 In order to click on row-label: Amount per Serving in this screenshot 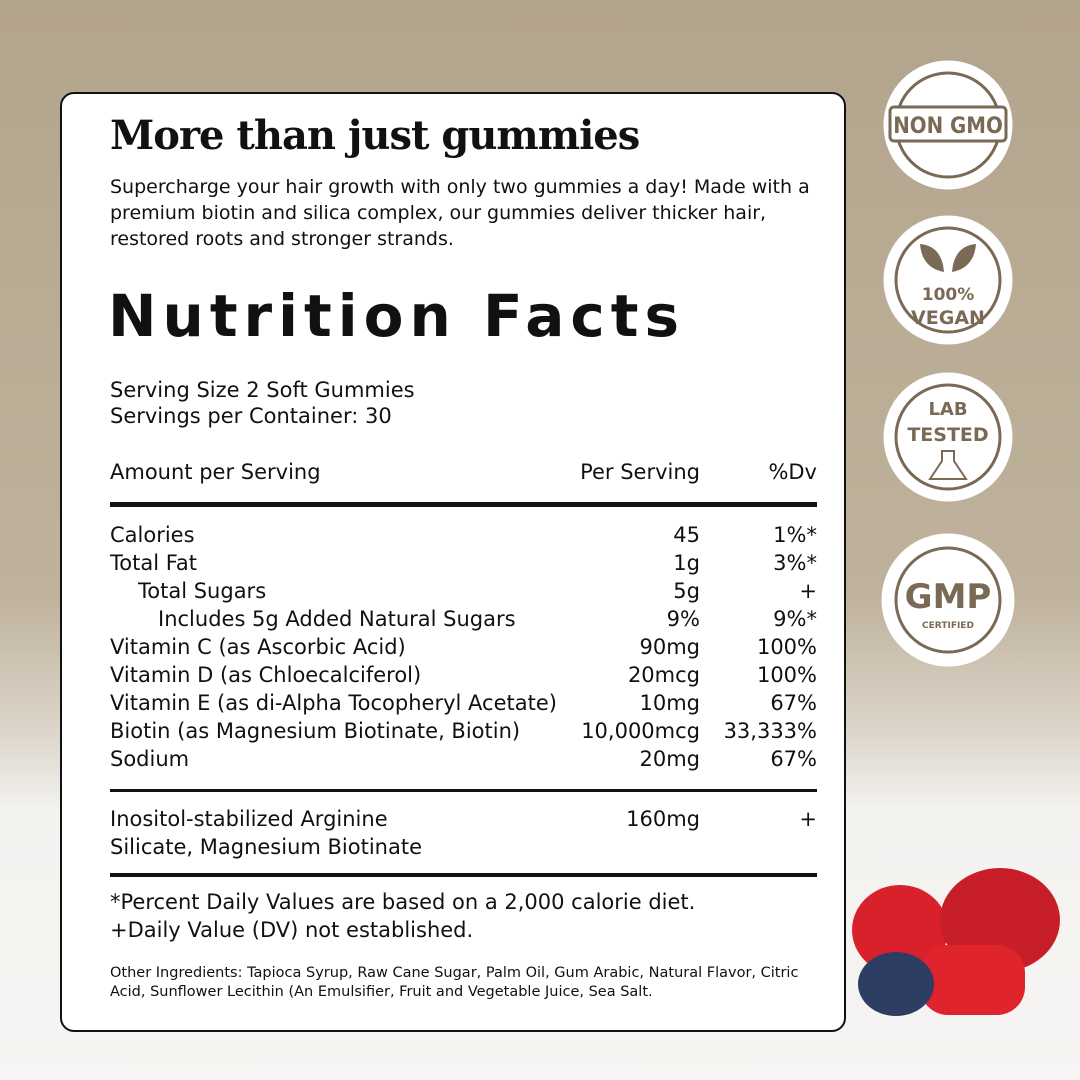, I will do `click(215, 472)`.